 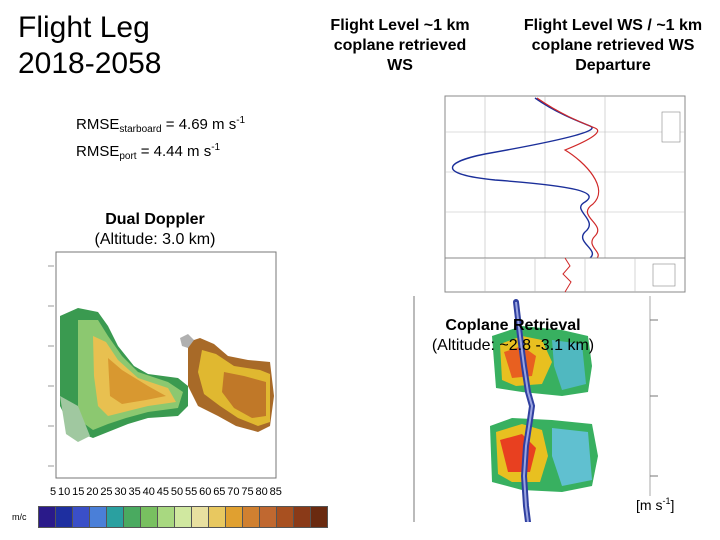 What do you see at coordinates (655, 504) in the screenshot?
I see `wind-speed-units: [m s-1]` at bounding box center [655, 504].